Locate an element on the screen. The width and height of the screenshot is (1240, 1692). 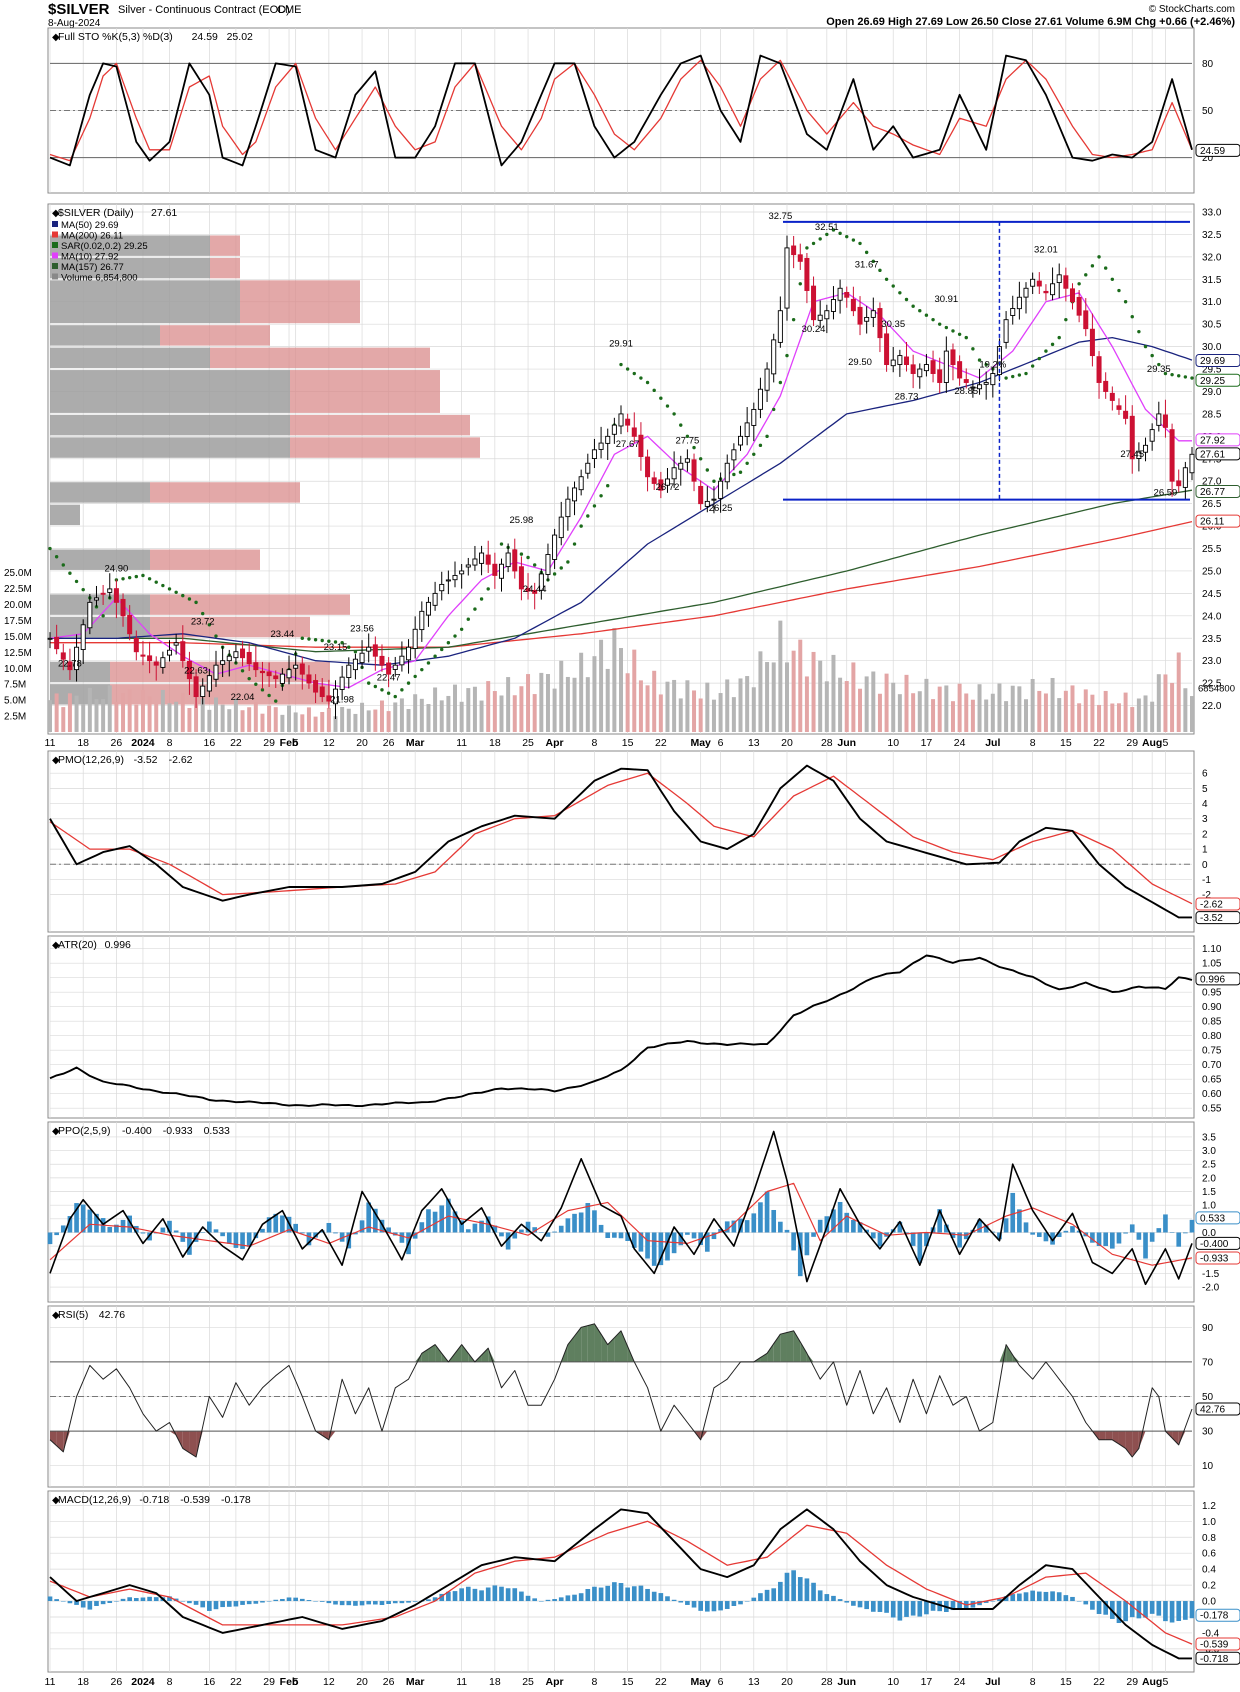
last-value-tag is located at coordinates (1217, 150).